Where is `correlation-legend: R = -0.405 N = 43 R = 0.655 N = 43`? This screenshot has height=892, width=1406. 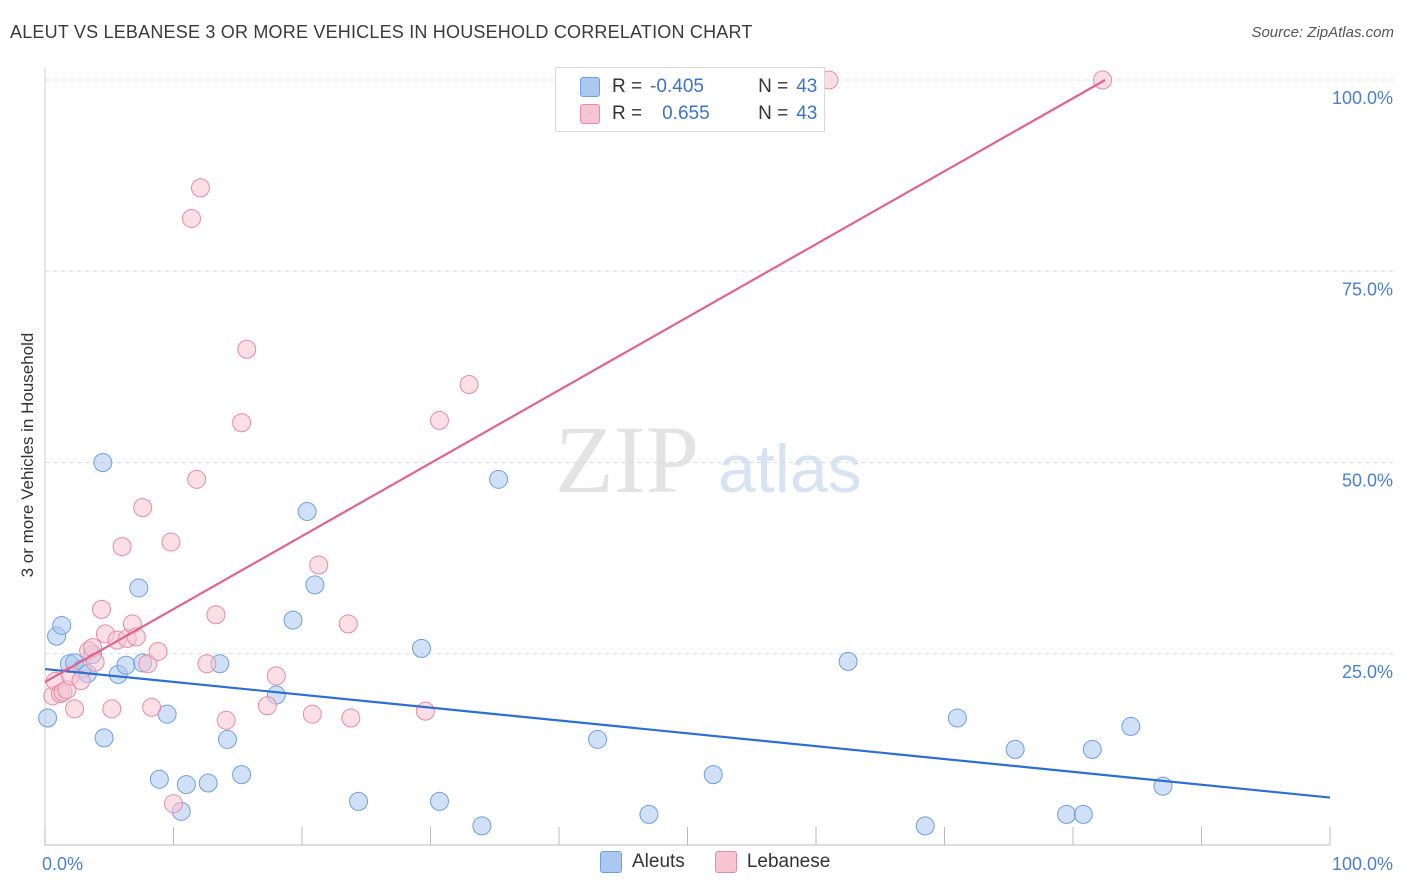 correlation-legend: R = -0.405 N = 43 R = 0.655 N = 43 is located at coordinates (690, 99).